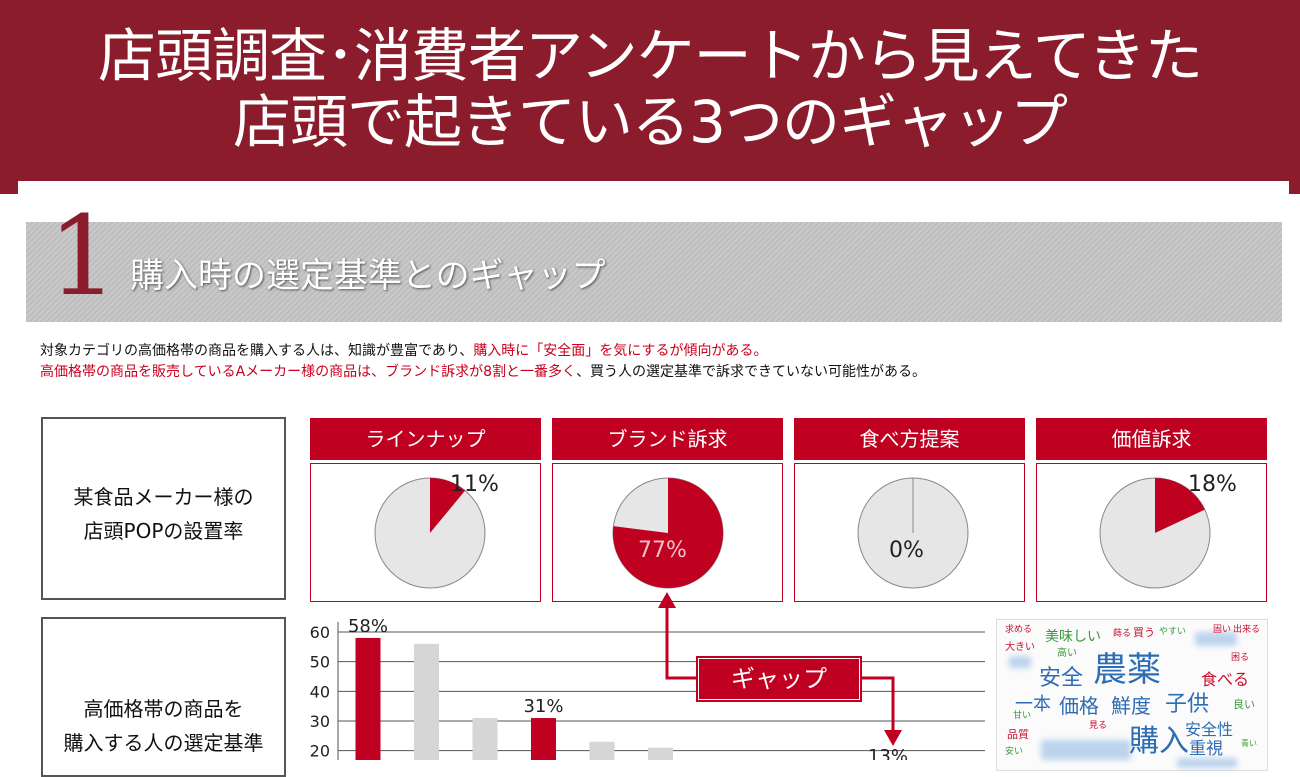  I want to click on word-cloud-word: 鮮度, so click(1131, 706).